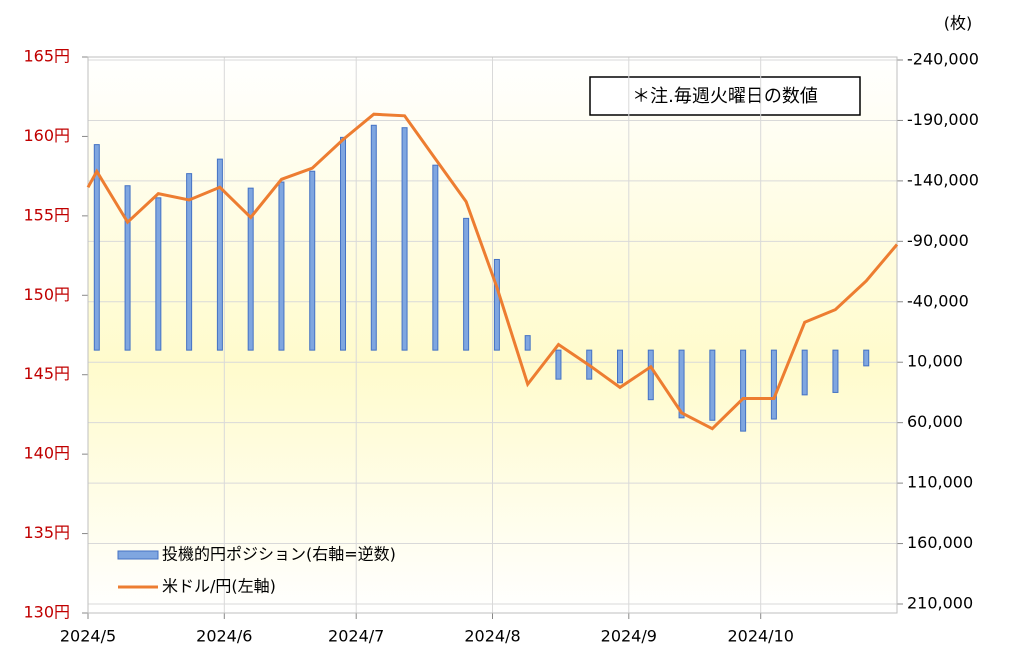 The image size is (1012, 654). Describe the element at coordinates (46, 135) in the screenshot. I see `y-tick-label: 160円` at that location.